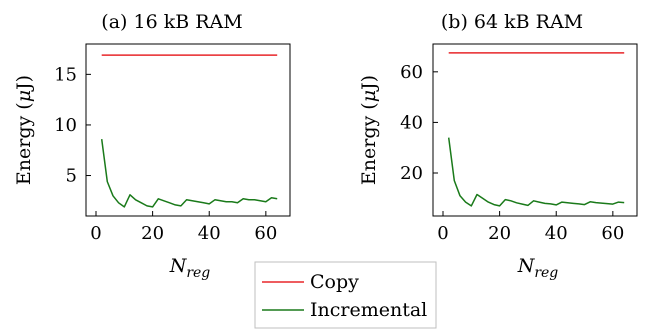 Image resolution: width=651 pixels, height=330 pixels. What do you see at coordinates (556, 233) in the screenshot?
I see `panel-b-x-tick-label-2: 40` at bounding box center [556, 233].